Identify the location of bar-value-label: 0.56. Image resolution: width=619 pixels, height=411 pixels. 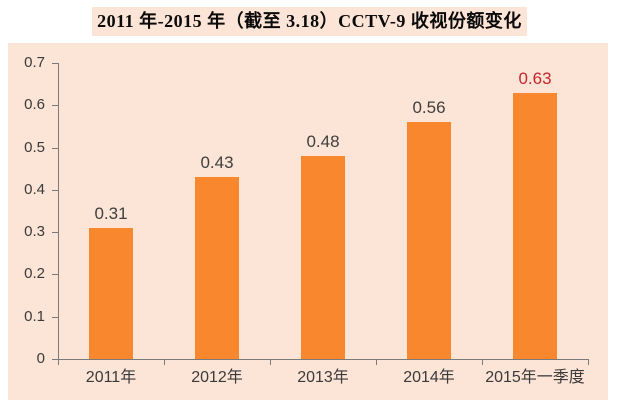
(429, 108).